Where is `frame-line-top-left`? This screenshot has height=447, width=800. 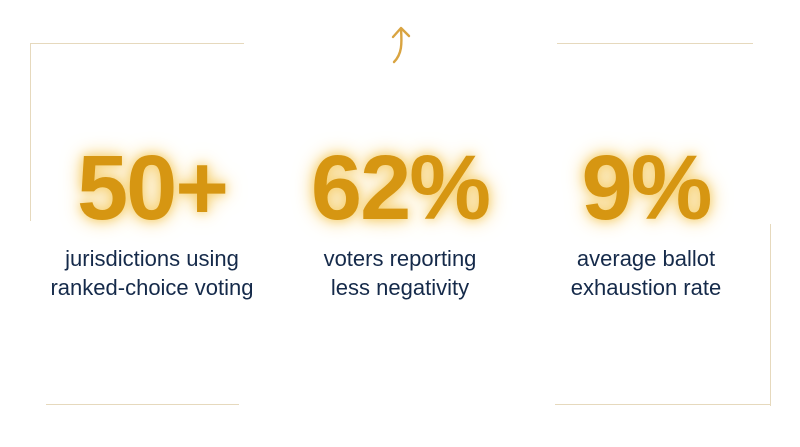
frame-line-top-left is located at coordinates (137, 43).